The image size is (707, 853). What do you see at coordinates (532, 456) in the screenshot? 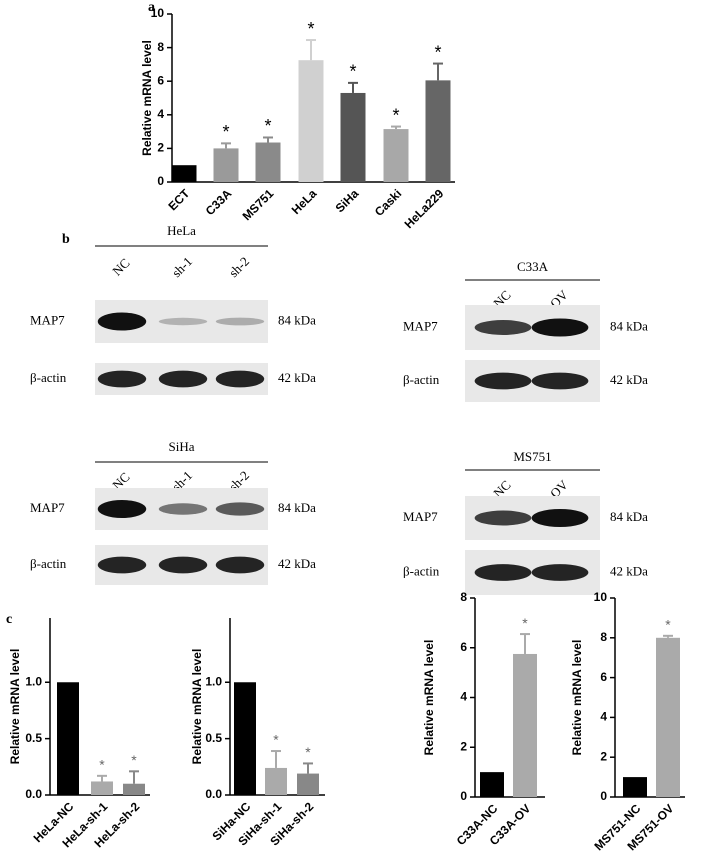
I see `blot-title: MS751` at bounding box center [532, 456].